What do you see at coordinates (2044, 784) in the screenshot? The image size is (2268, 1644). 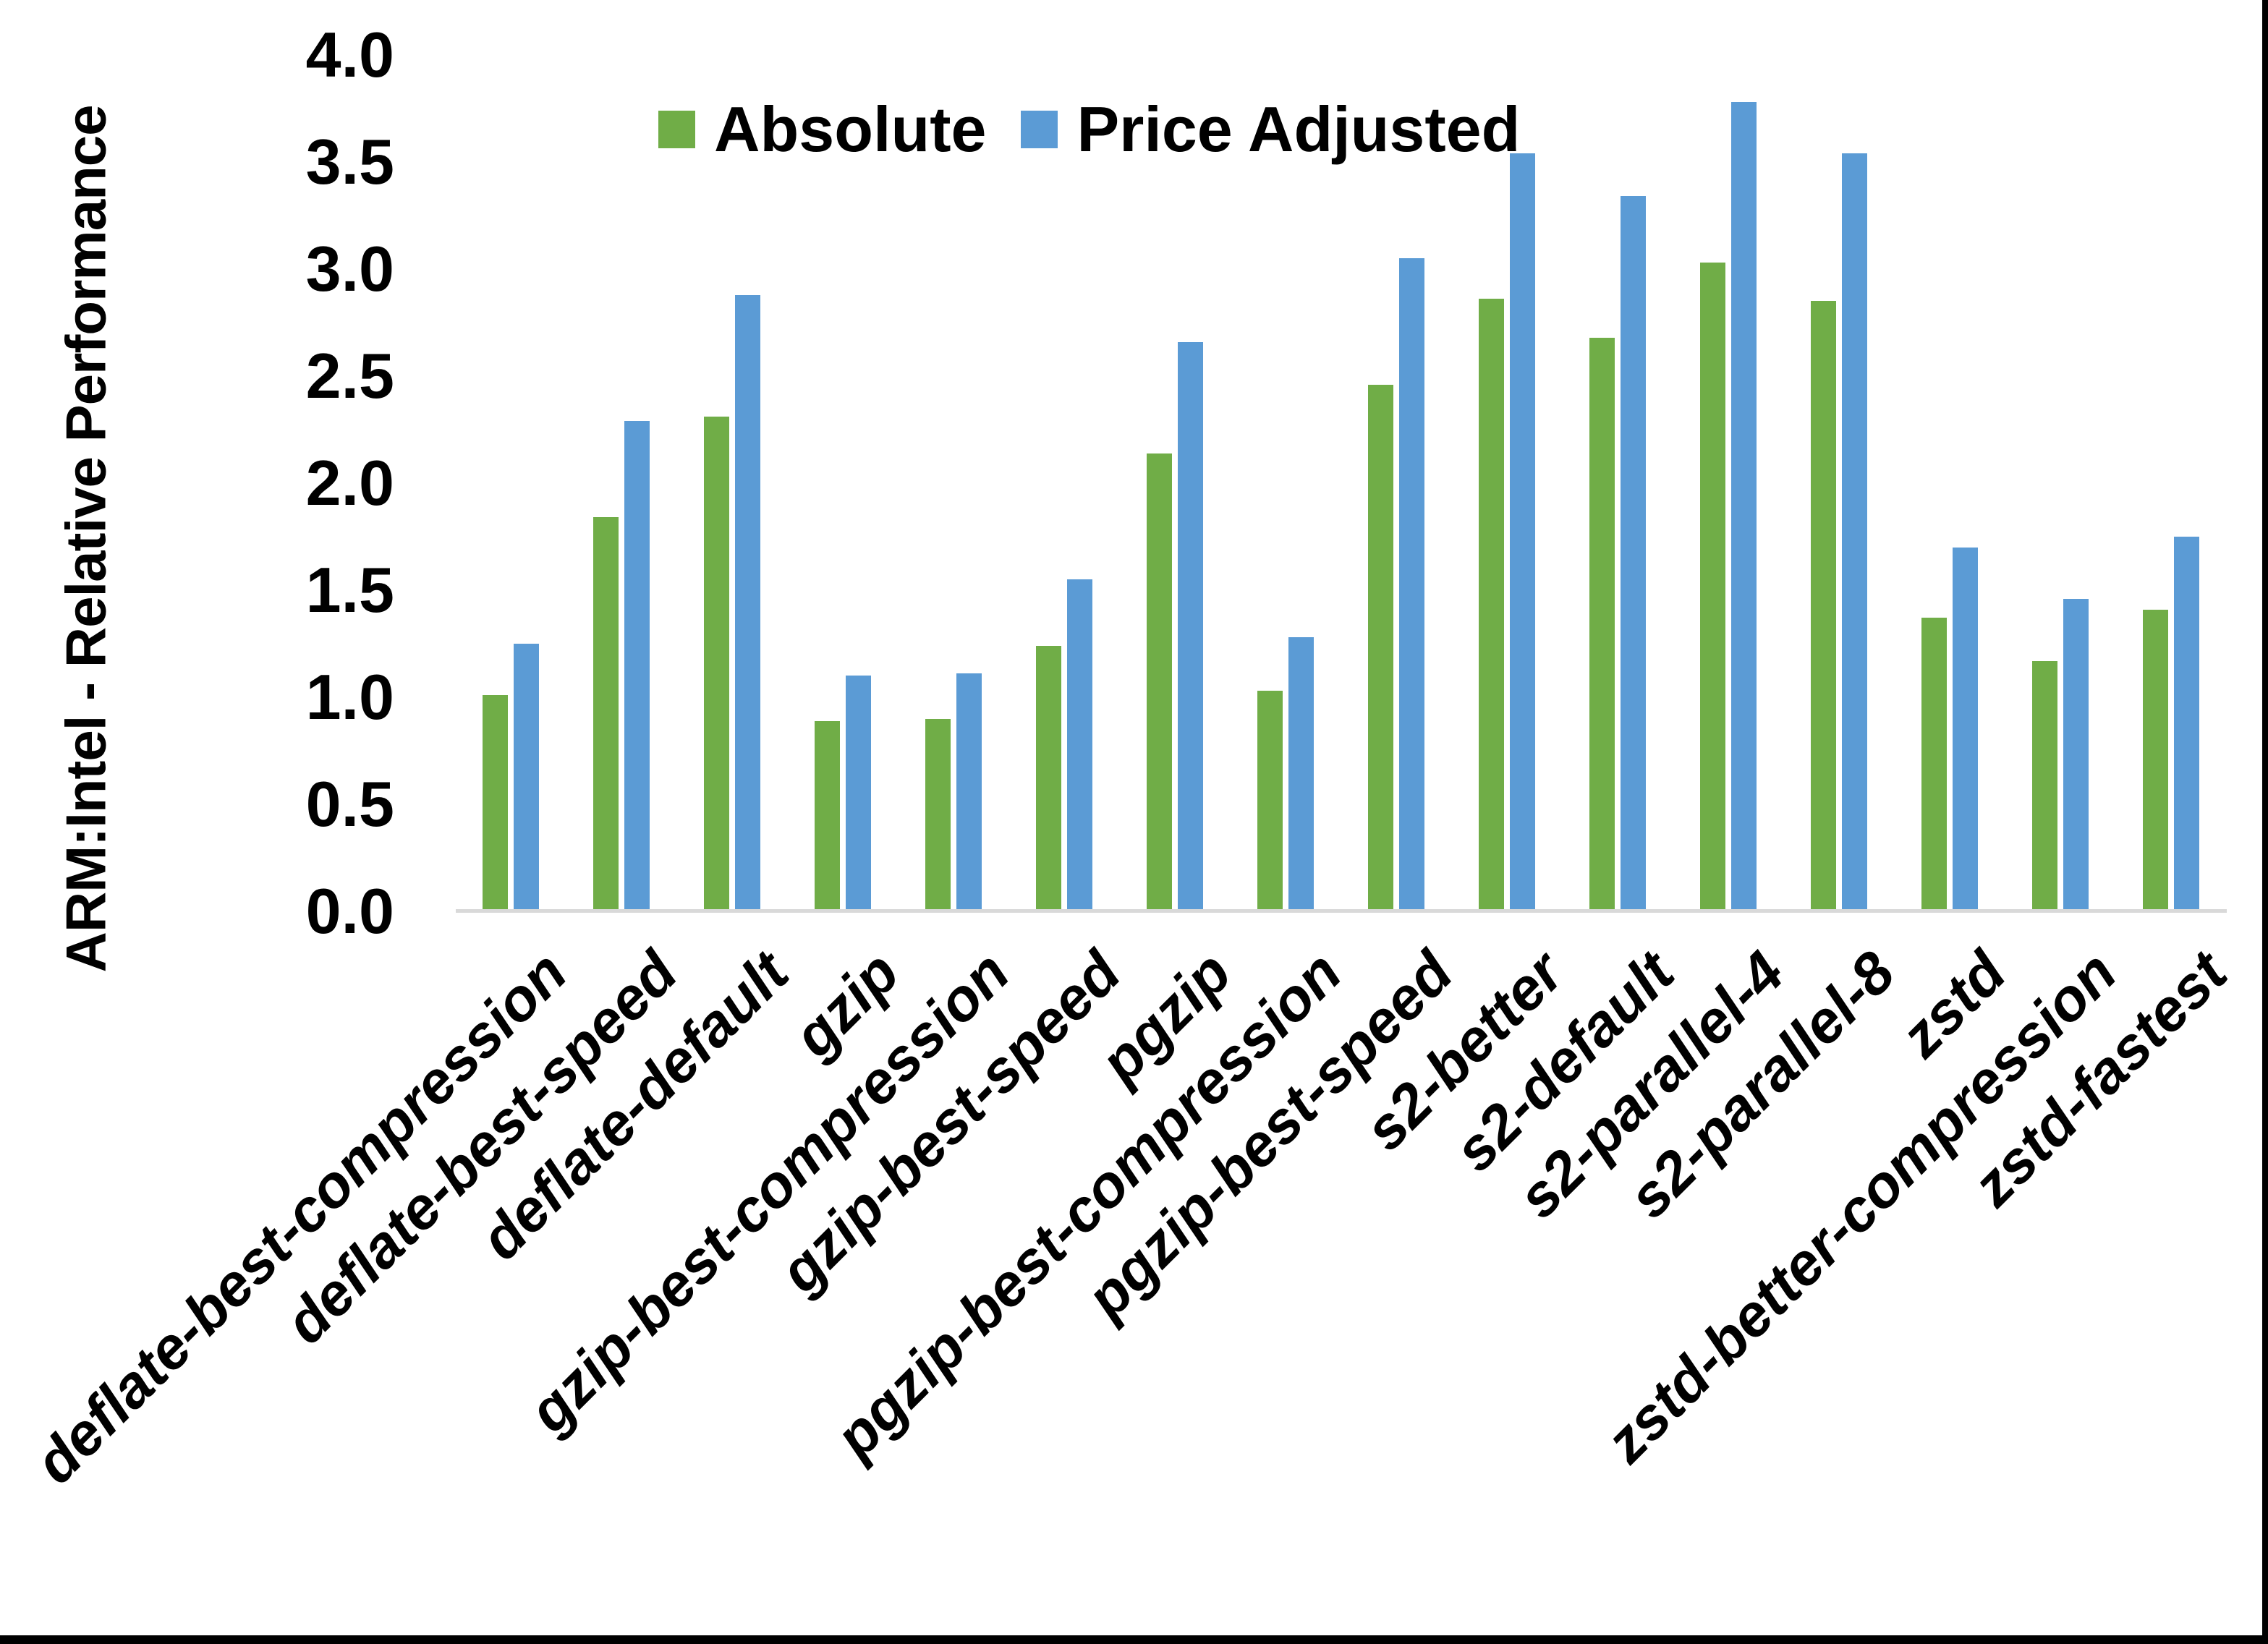 I see `bar-absolute-zstd-better-compression` at bounding box center [2044, 784].